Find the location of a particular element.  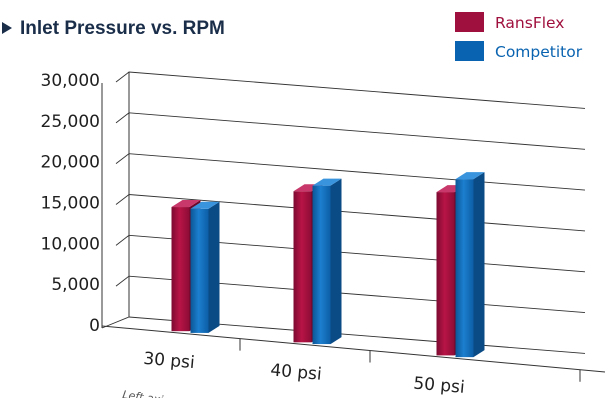

x-category-label: 40 psi is located at coordinates (296, 372).